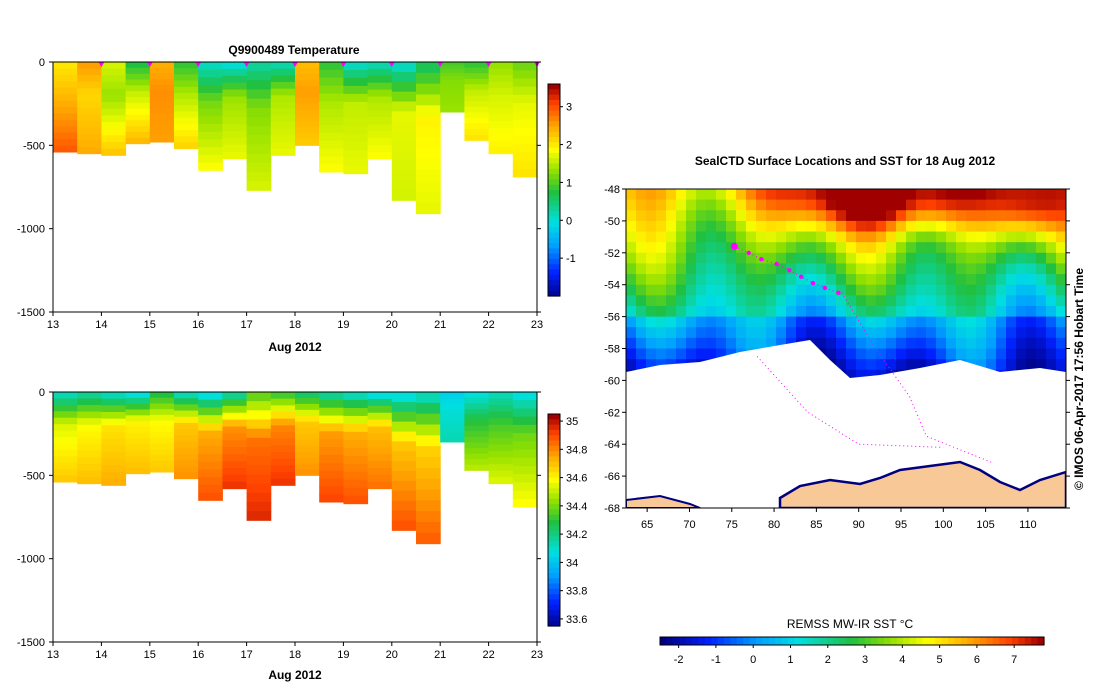  What do you see at coordinates (569, 108) in the screenshot?
I see `colorbar-label: 3` at bounding box center [569, 108].